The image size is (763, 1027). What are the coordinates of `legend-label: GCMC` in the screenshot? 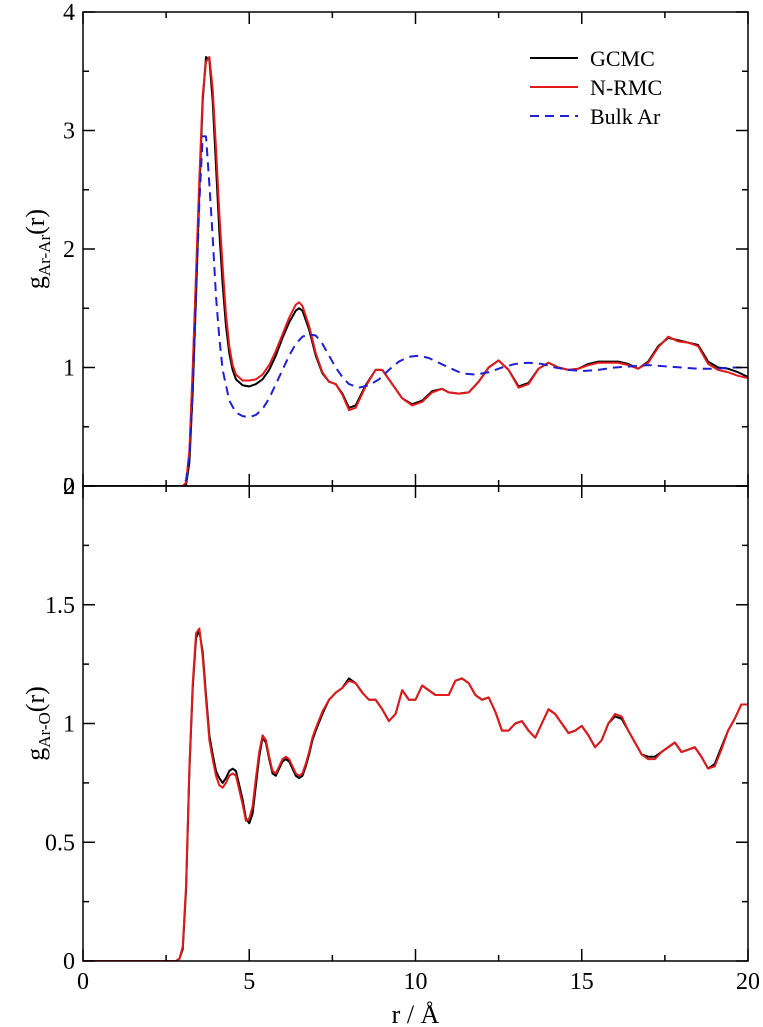 It's located at (622, 58).